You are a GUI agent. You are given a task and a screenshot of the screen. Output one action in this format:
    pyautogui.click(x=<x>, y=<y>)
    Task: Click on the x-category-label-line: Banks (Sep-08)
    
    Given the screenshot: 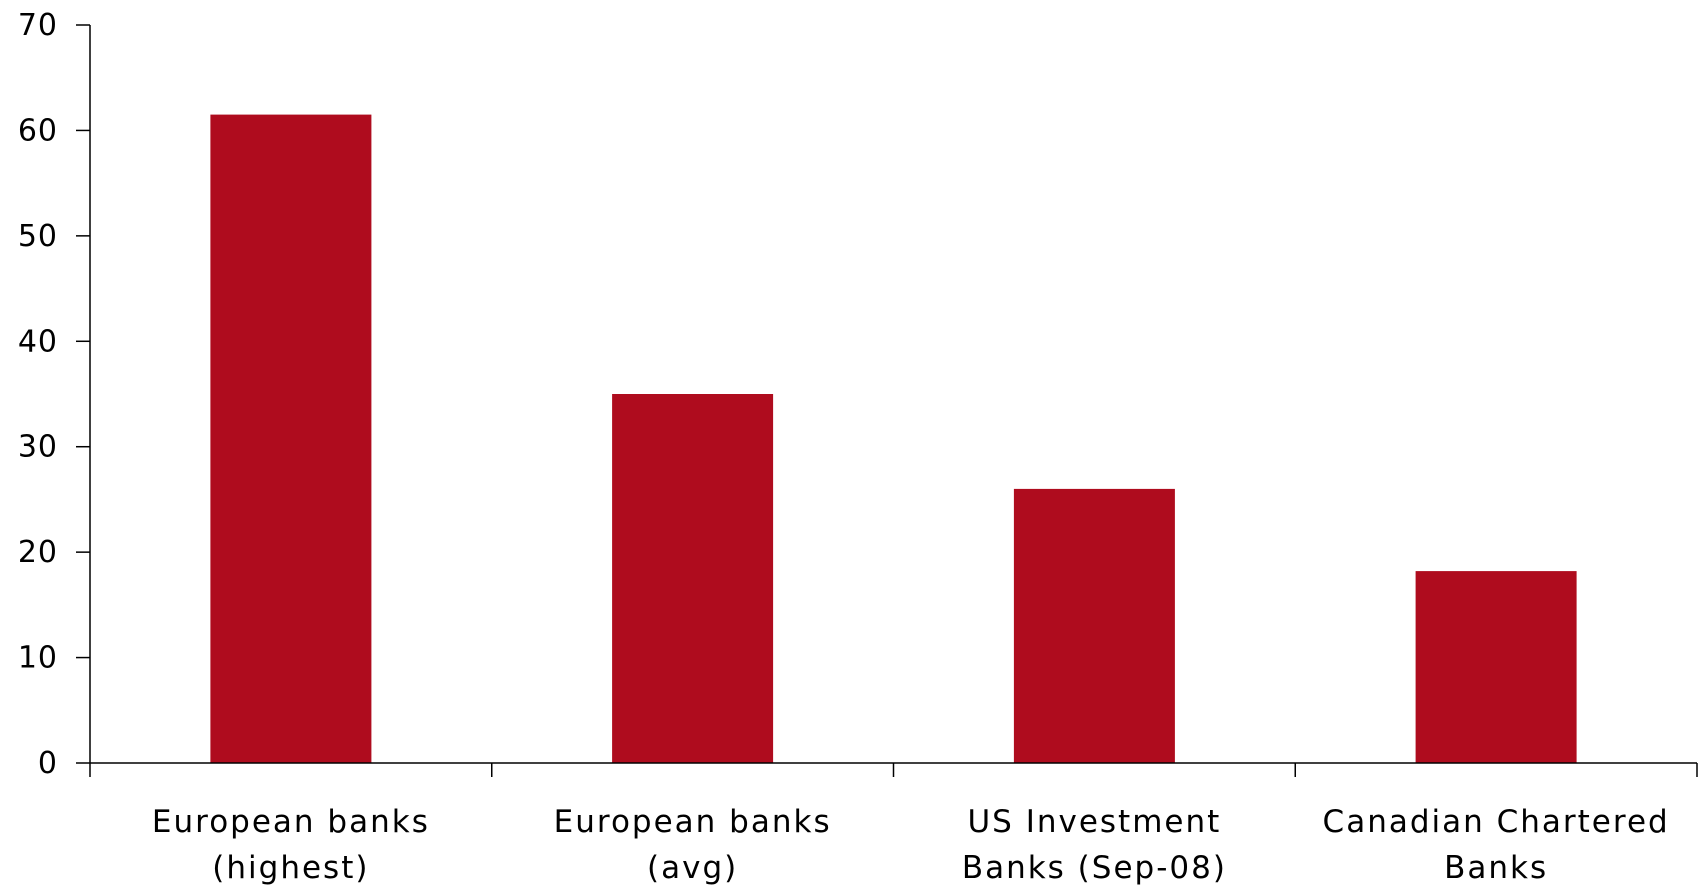 What is the action you would take?
    pyautogui.click(x=1094, y=868)
    